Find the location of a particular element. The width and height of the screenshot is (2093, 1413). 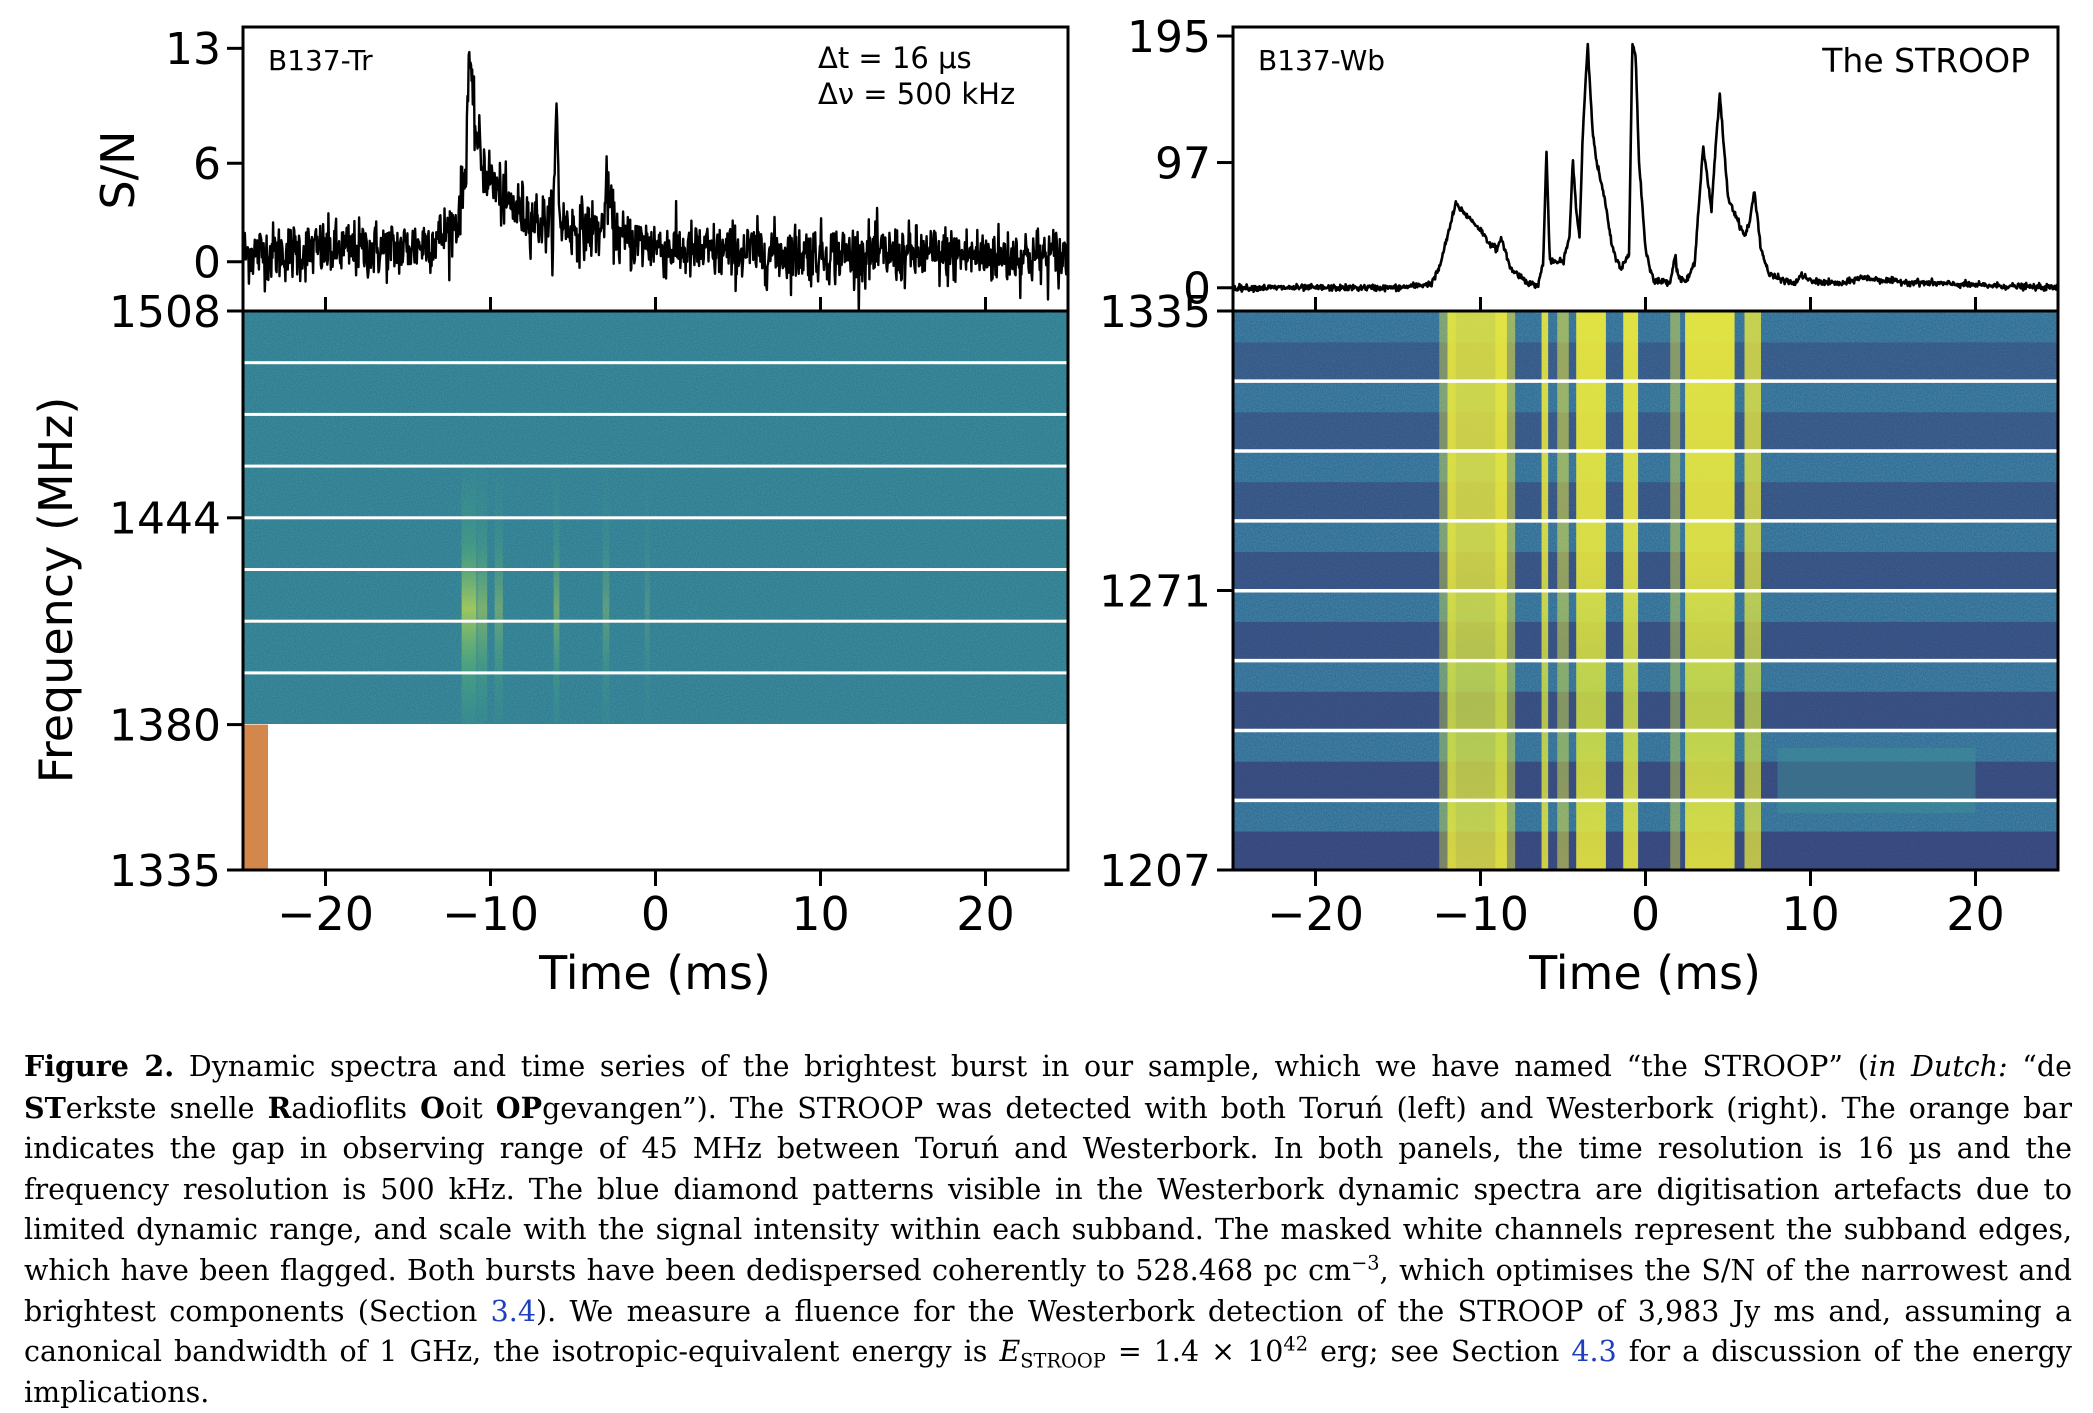

right-dark-bands is located at coordinates (1645, 606).